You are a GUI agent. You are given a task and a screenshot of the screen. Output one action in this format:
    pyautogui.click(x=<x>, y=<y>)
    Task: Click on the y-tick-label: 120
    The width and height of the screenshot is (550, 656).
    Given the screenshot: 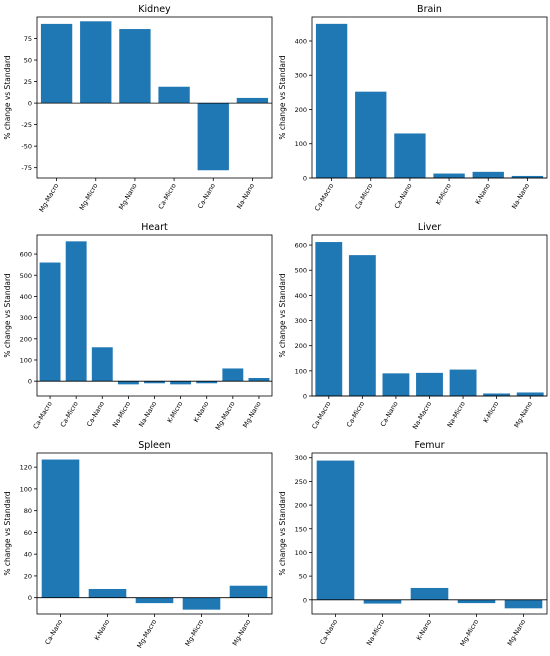 What is the action you would take?
    pyautogui.click(x=26, y=468)
    